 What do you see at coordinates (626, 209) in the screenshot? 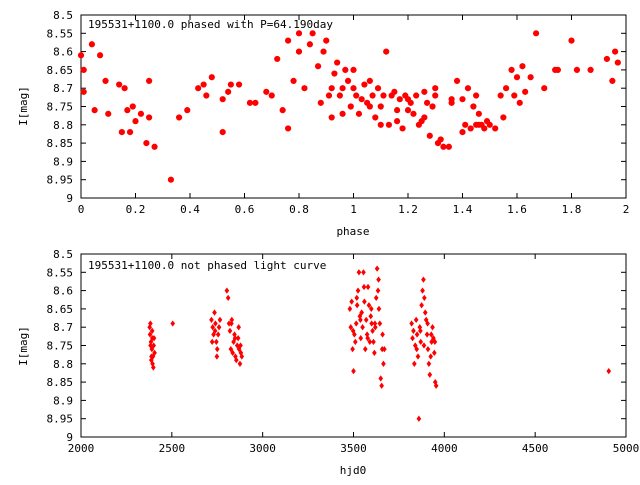
I see `phased-x-tick-label: 2` at bounding box center [626, 209].